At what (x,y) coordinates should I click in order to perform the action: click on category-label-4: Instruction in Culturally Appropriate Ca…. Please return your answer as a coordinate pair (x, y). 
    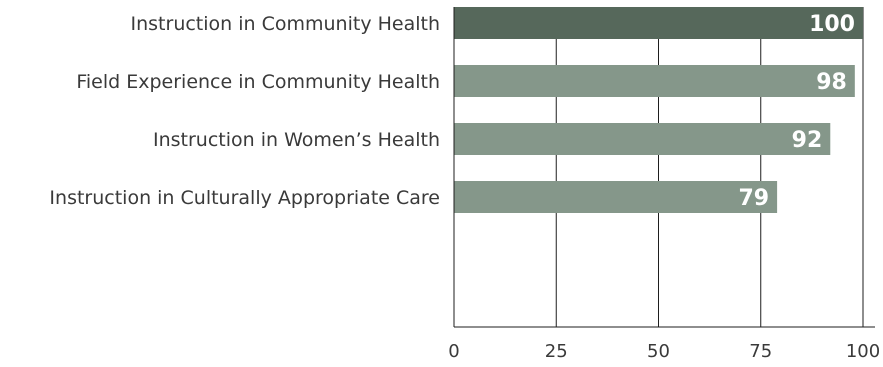
    Looking at the image, I should click on (244, 198).